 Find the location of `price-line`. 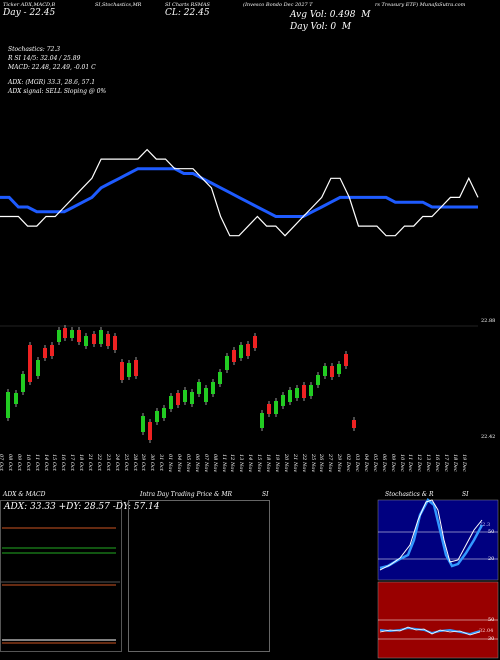

price-line is located at coordinates (239, 192).